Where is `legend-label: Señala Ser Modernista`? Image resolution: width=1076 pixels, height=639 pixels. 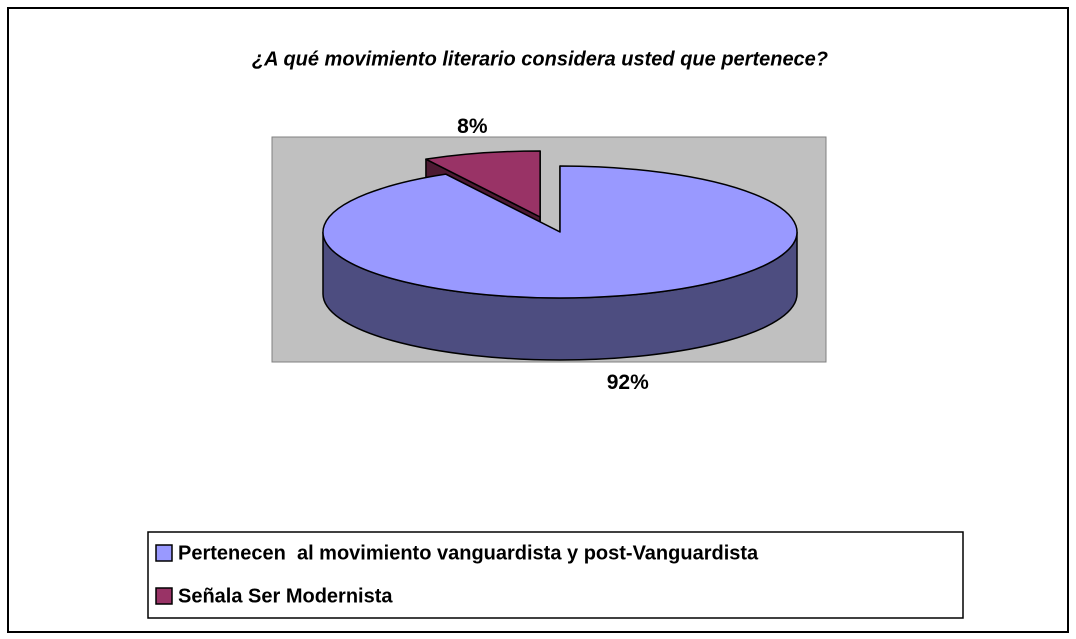 legend-label: Señala Ser Modernista is located at coordinates (285, 596).